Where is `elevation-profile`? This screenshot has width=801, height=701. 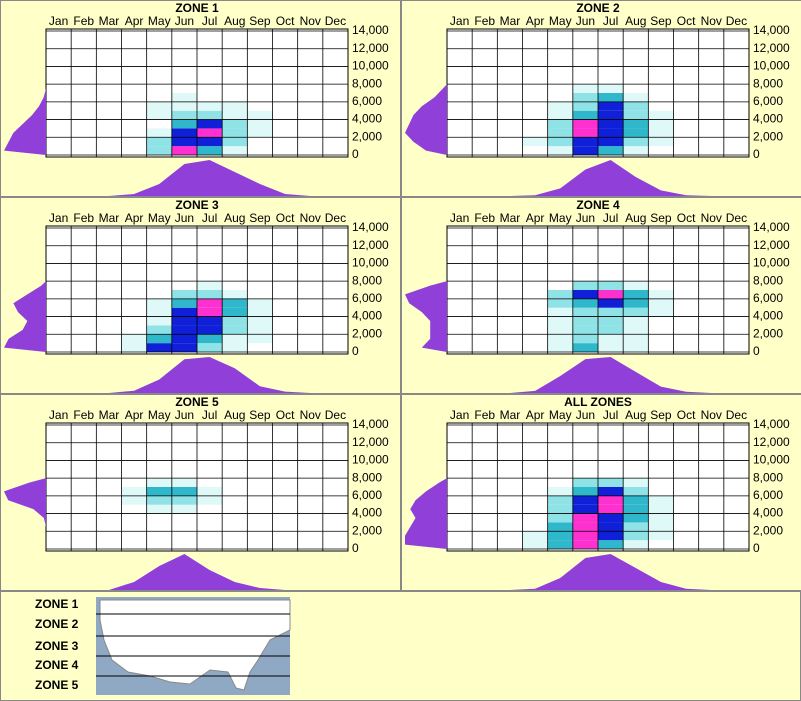 elevation-profile is located at coordinates (426, 513).